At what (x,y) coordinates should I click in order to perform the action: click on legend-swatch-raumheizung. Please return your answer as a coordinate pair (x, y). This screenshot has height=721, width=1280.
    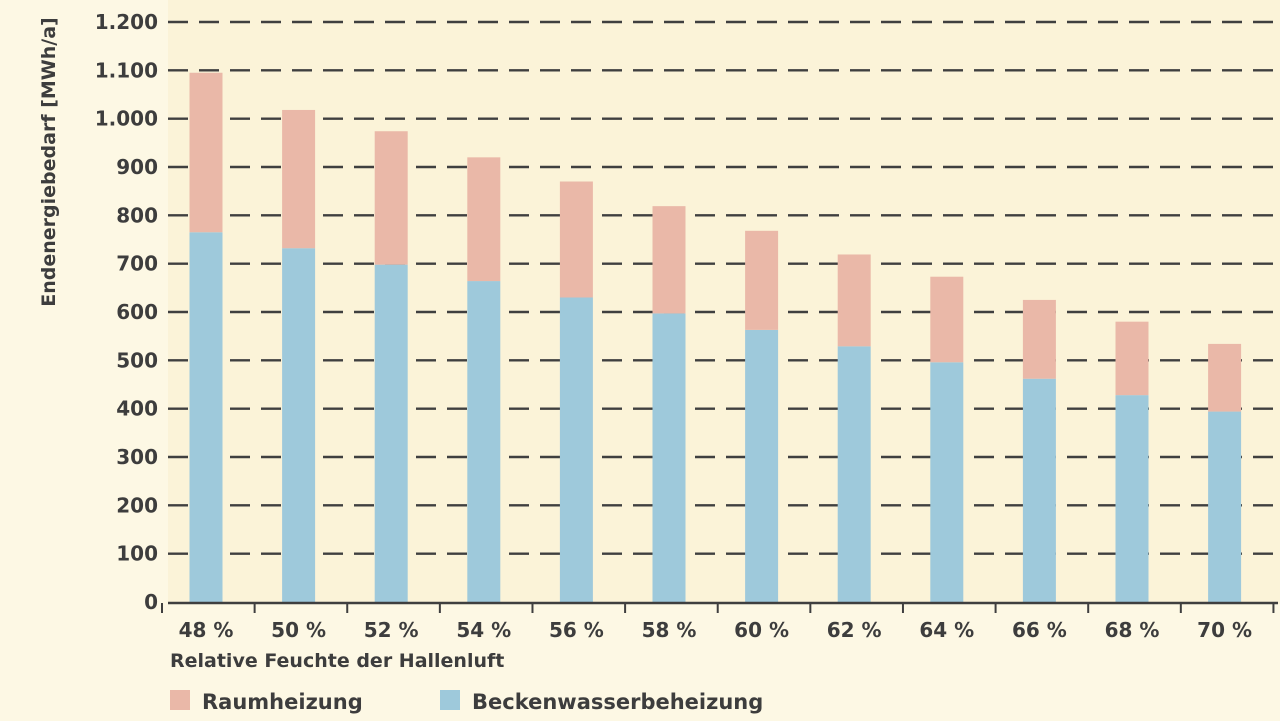
    Looking at the image, I should click on (180, 700).